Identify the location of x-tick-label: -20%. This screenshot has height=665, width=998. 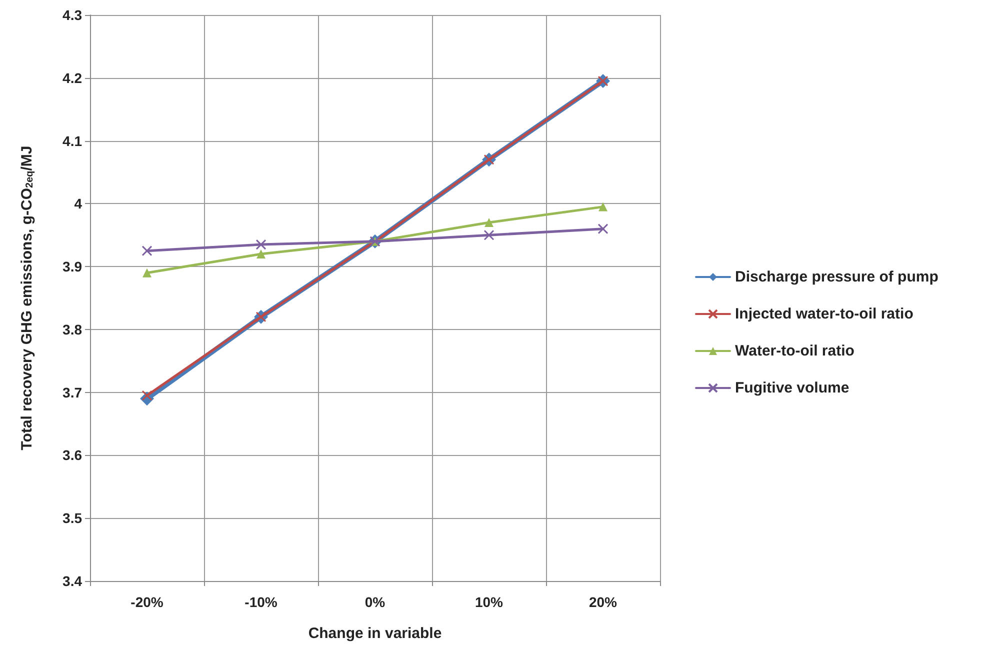
(147, 602).